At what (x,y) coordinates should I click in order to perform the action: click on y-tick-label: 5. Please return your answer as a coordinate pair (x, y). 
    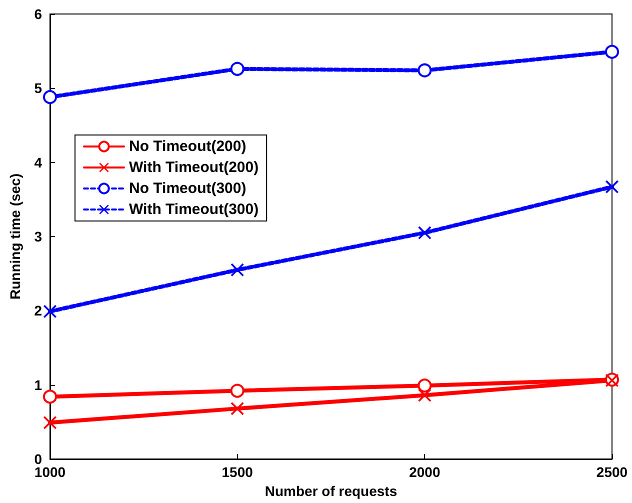
    Looking at the image, I should click on (38, 88).